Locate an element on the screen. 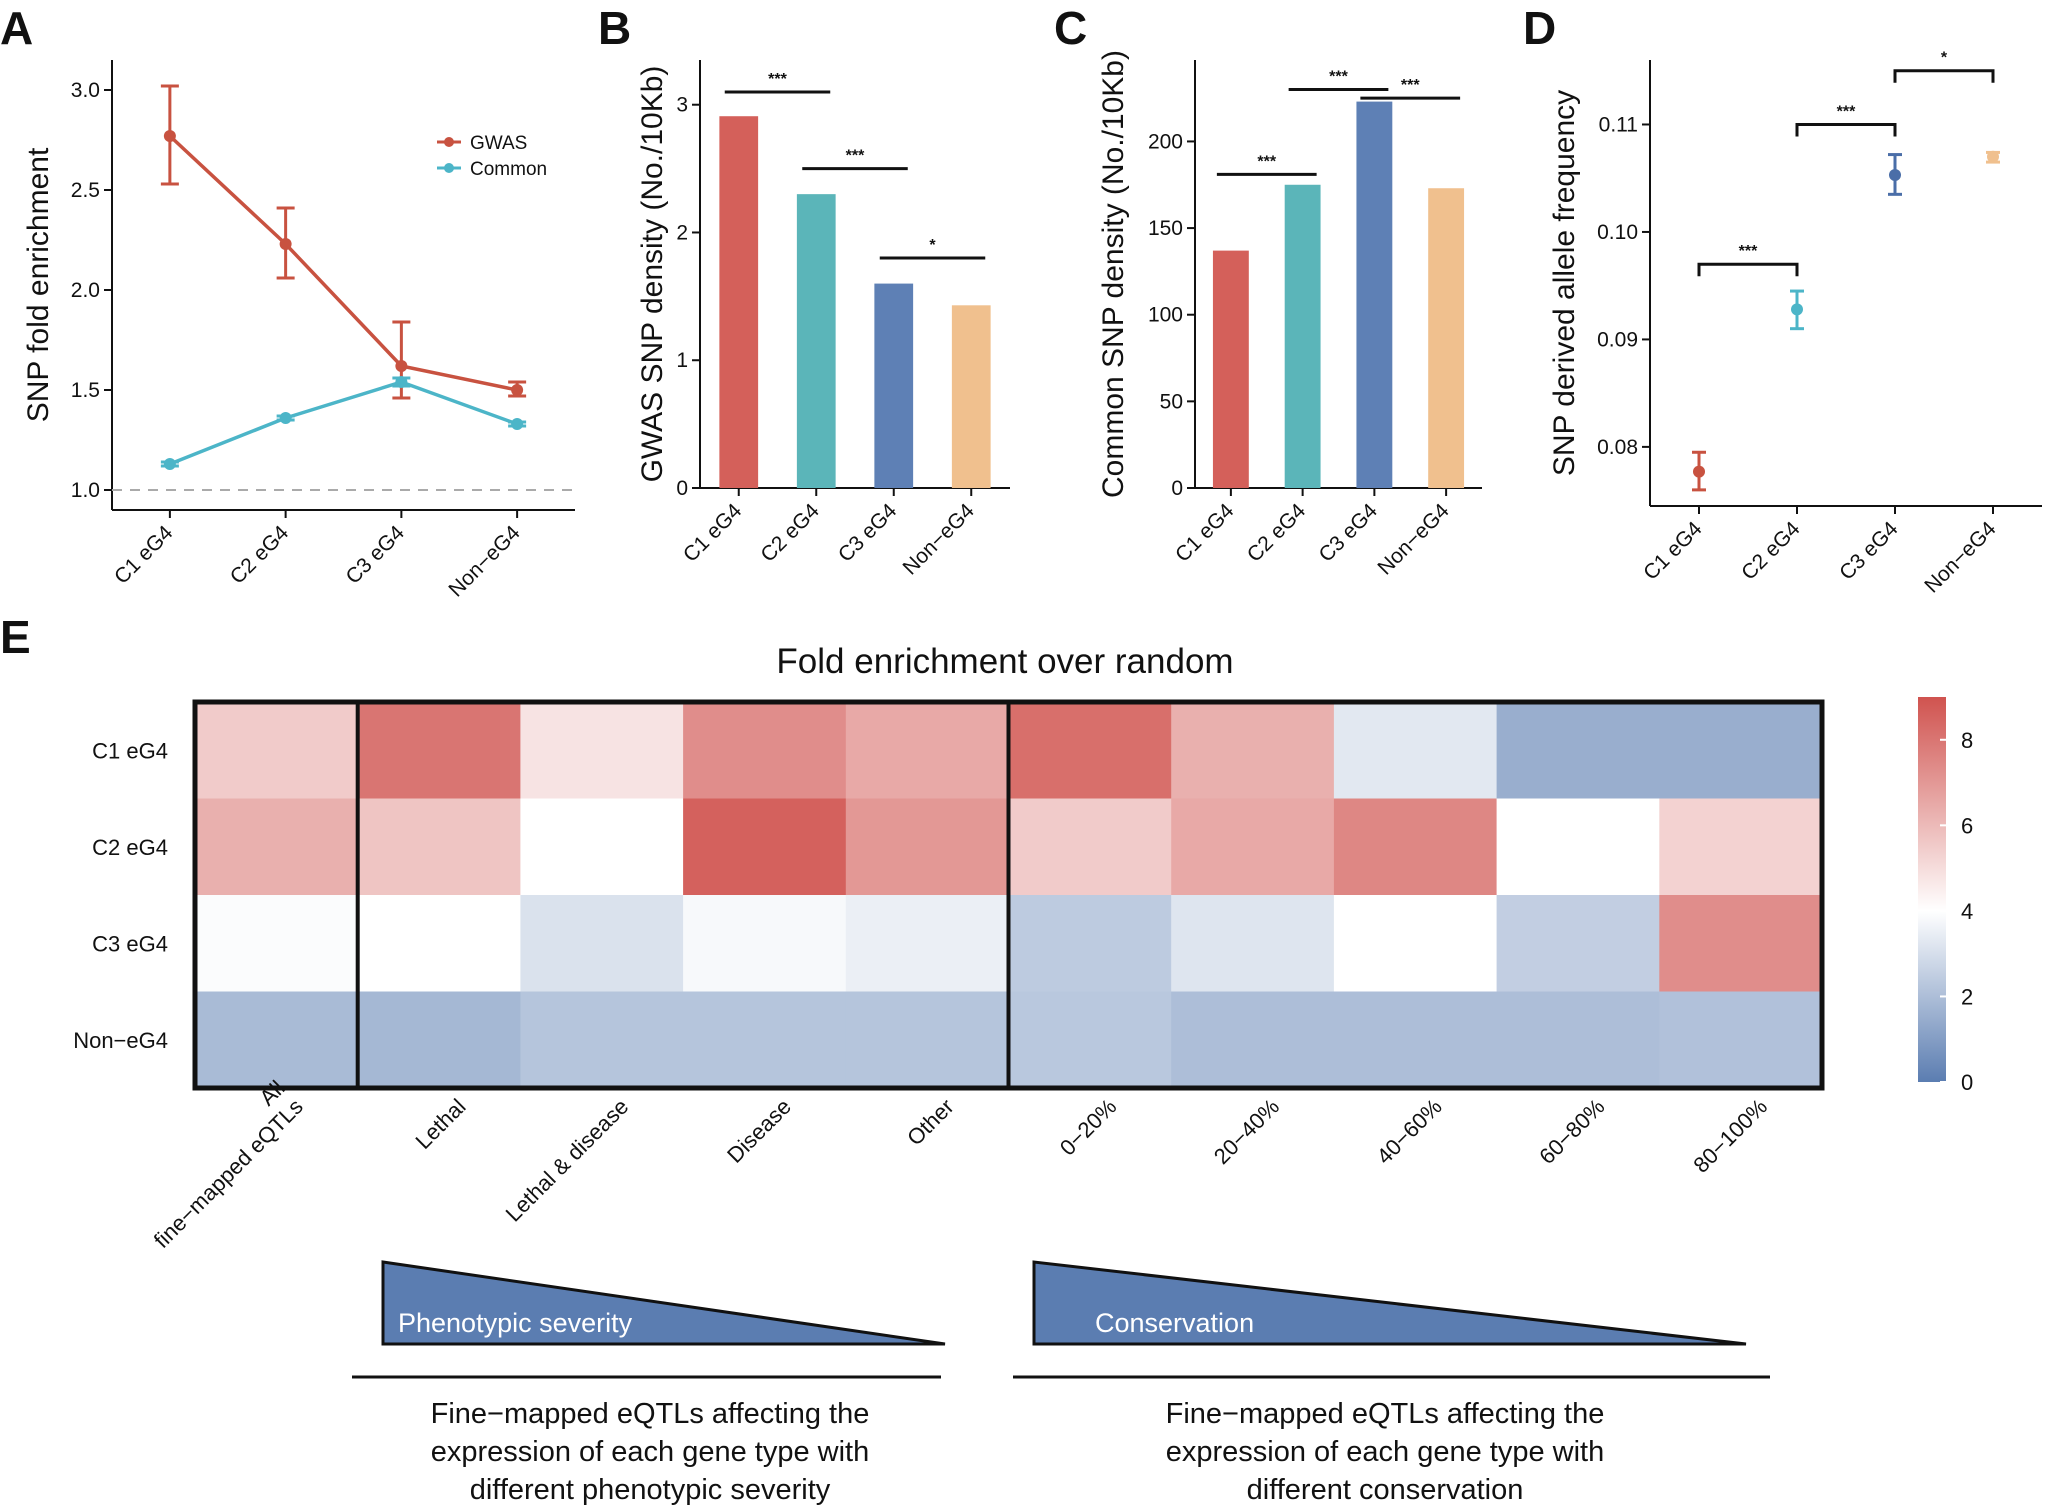 Image resolution: width=2048 pixels, height=1507 pixels. legend-label: GWAS is located at coordinates (498, 143).